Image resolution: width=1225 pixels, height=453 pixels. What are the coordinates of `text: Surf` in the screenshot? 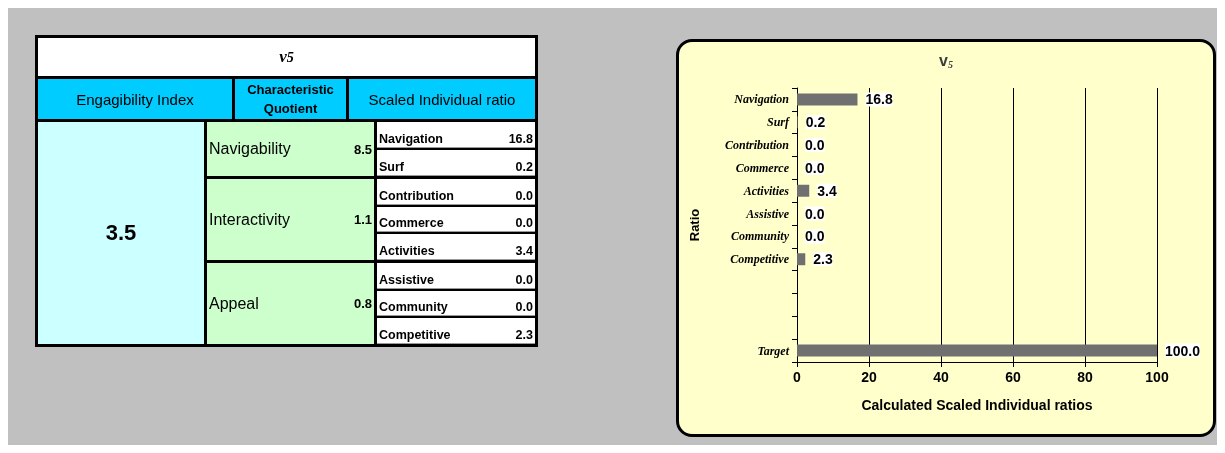 It's located at (391, 167).